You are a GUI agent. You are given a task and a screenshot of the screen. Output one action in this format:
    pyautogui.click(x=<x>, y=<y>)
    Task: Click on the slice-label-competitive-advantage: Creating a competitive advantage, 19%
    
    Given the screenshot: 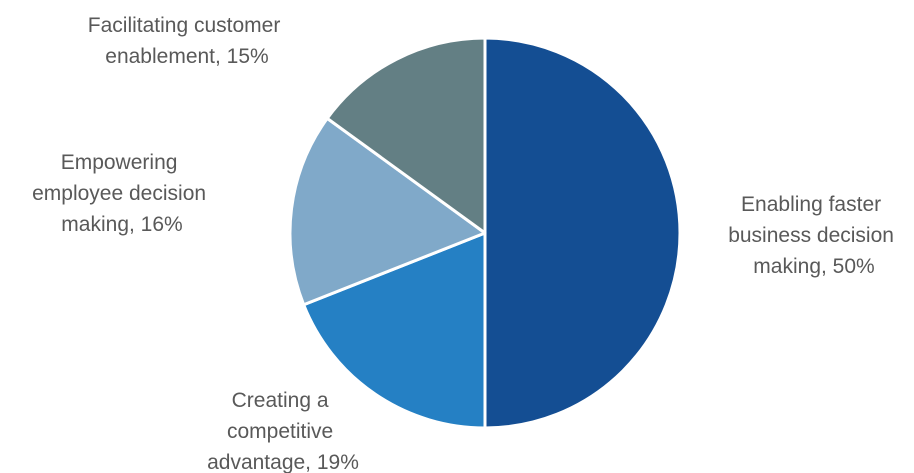 What is the action you would take?
    pyautogui.click(x=283, y=431)
    